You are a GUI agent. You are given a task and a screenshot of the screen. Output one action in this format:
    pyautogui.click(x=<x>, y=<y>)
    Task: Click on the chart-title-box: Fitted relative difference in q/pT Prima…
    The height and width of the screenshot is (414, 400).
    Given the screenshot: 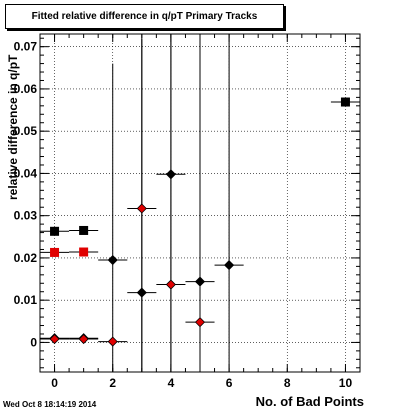 What is the action you would take?
    pyautogui.click(x=144, y=16)
    